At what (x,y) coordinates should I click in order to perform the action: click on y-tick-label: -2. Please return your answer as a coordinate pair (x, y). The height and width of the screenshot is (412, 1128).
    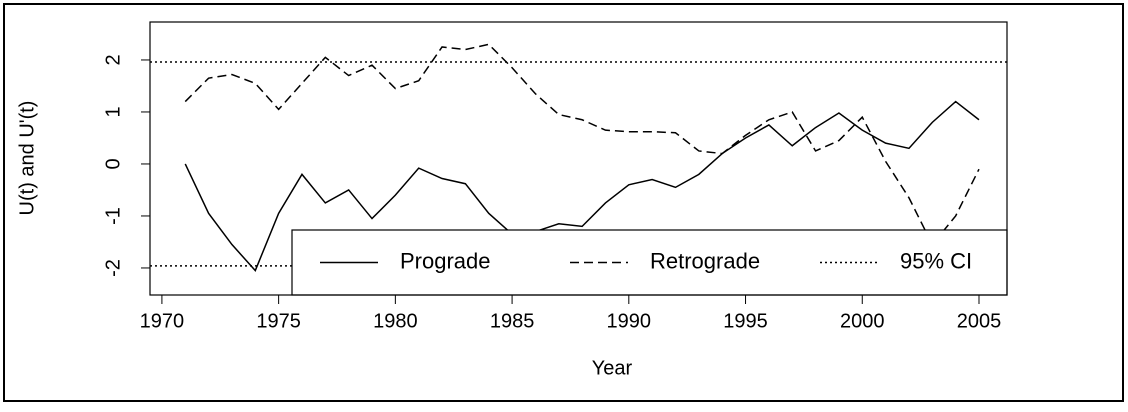
    Looking at the image, I should click on (113, 268).